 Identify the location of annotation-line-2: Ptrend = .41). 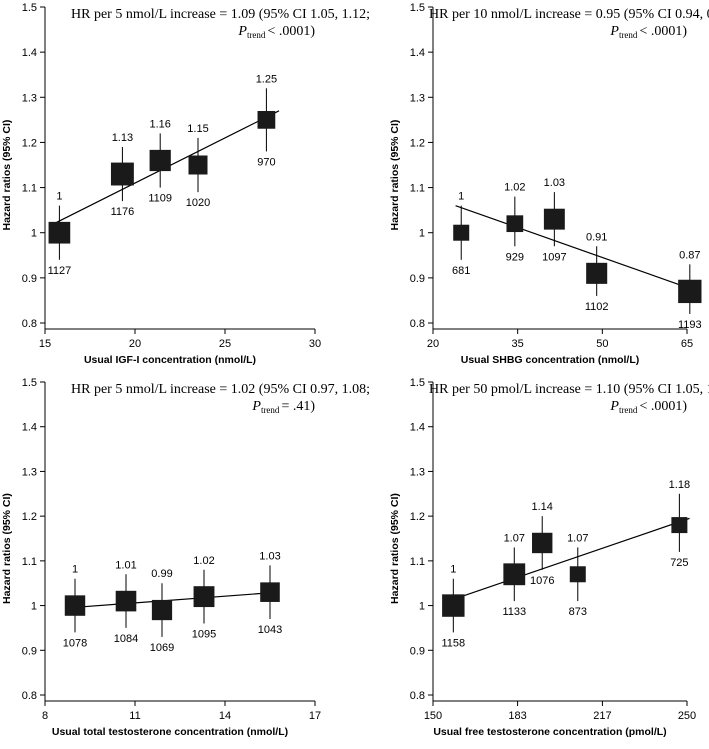
(283, 407).